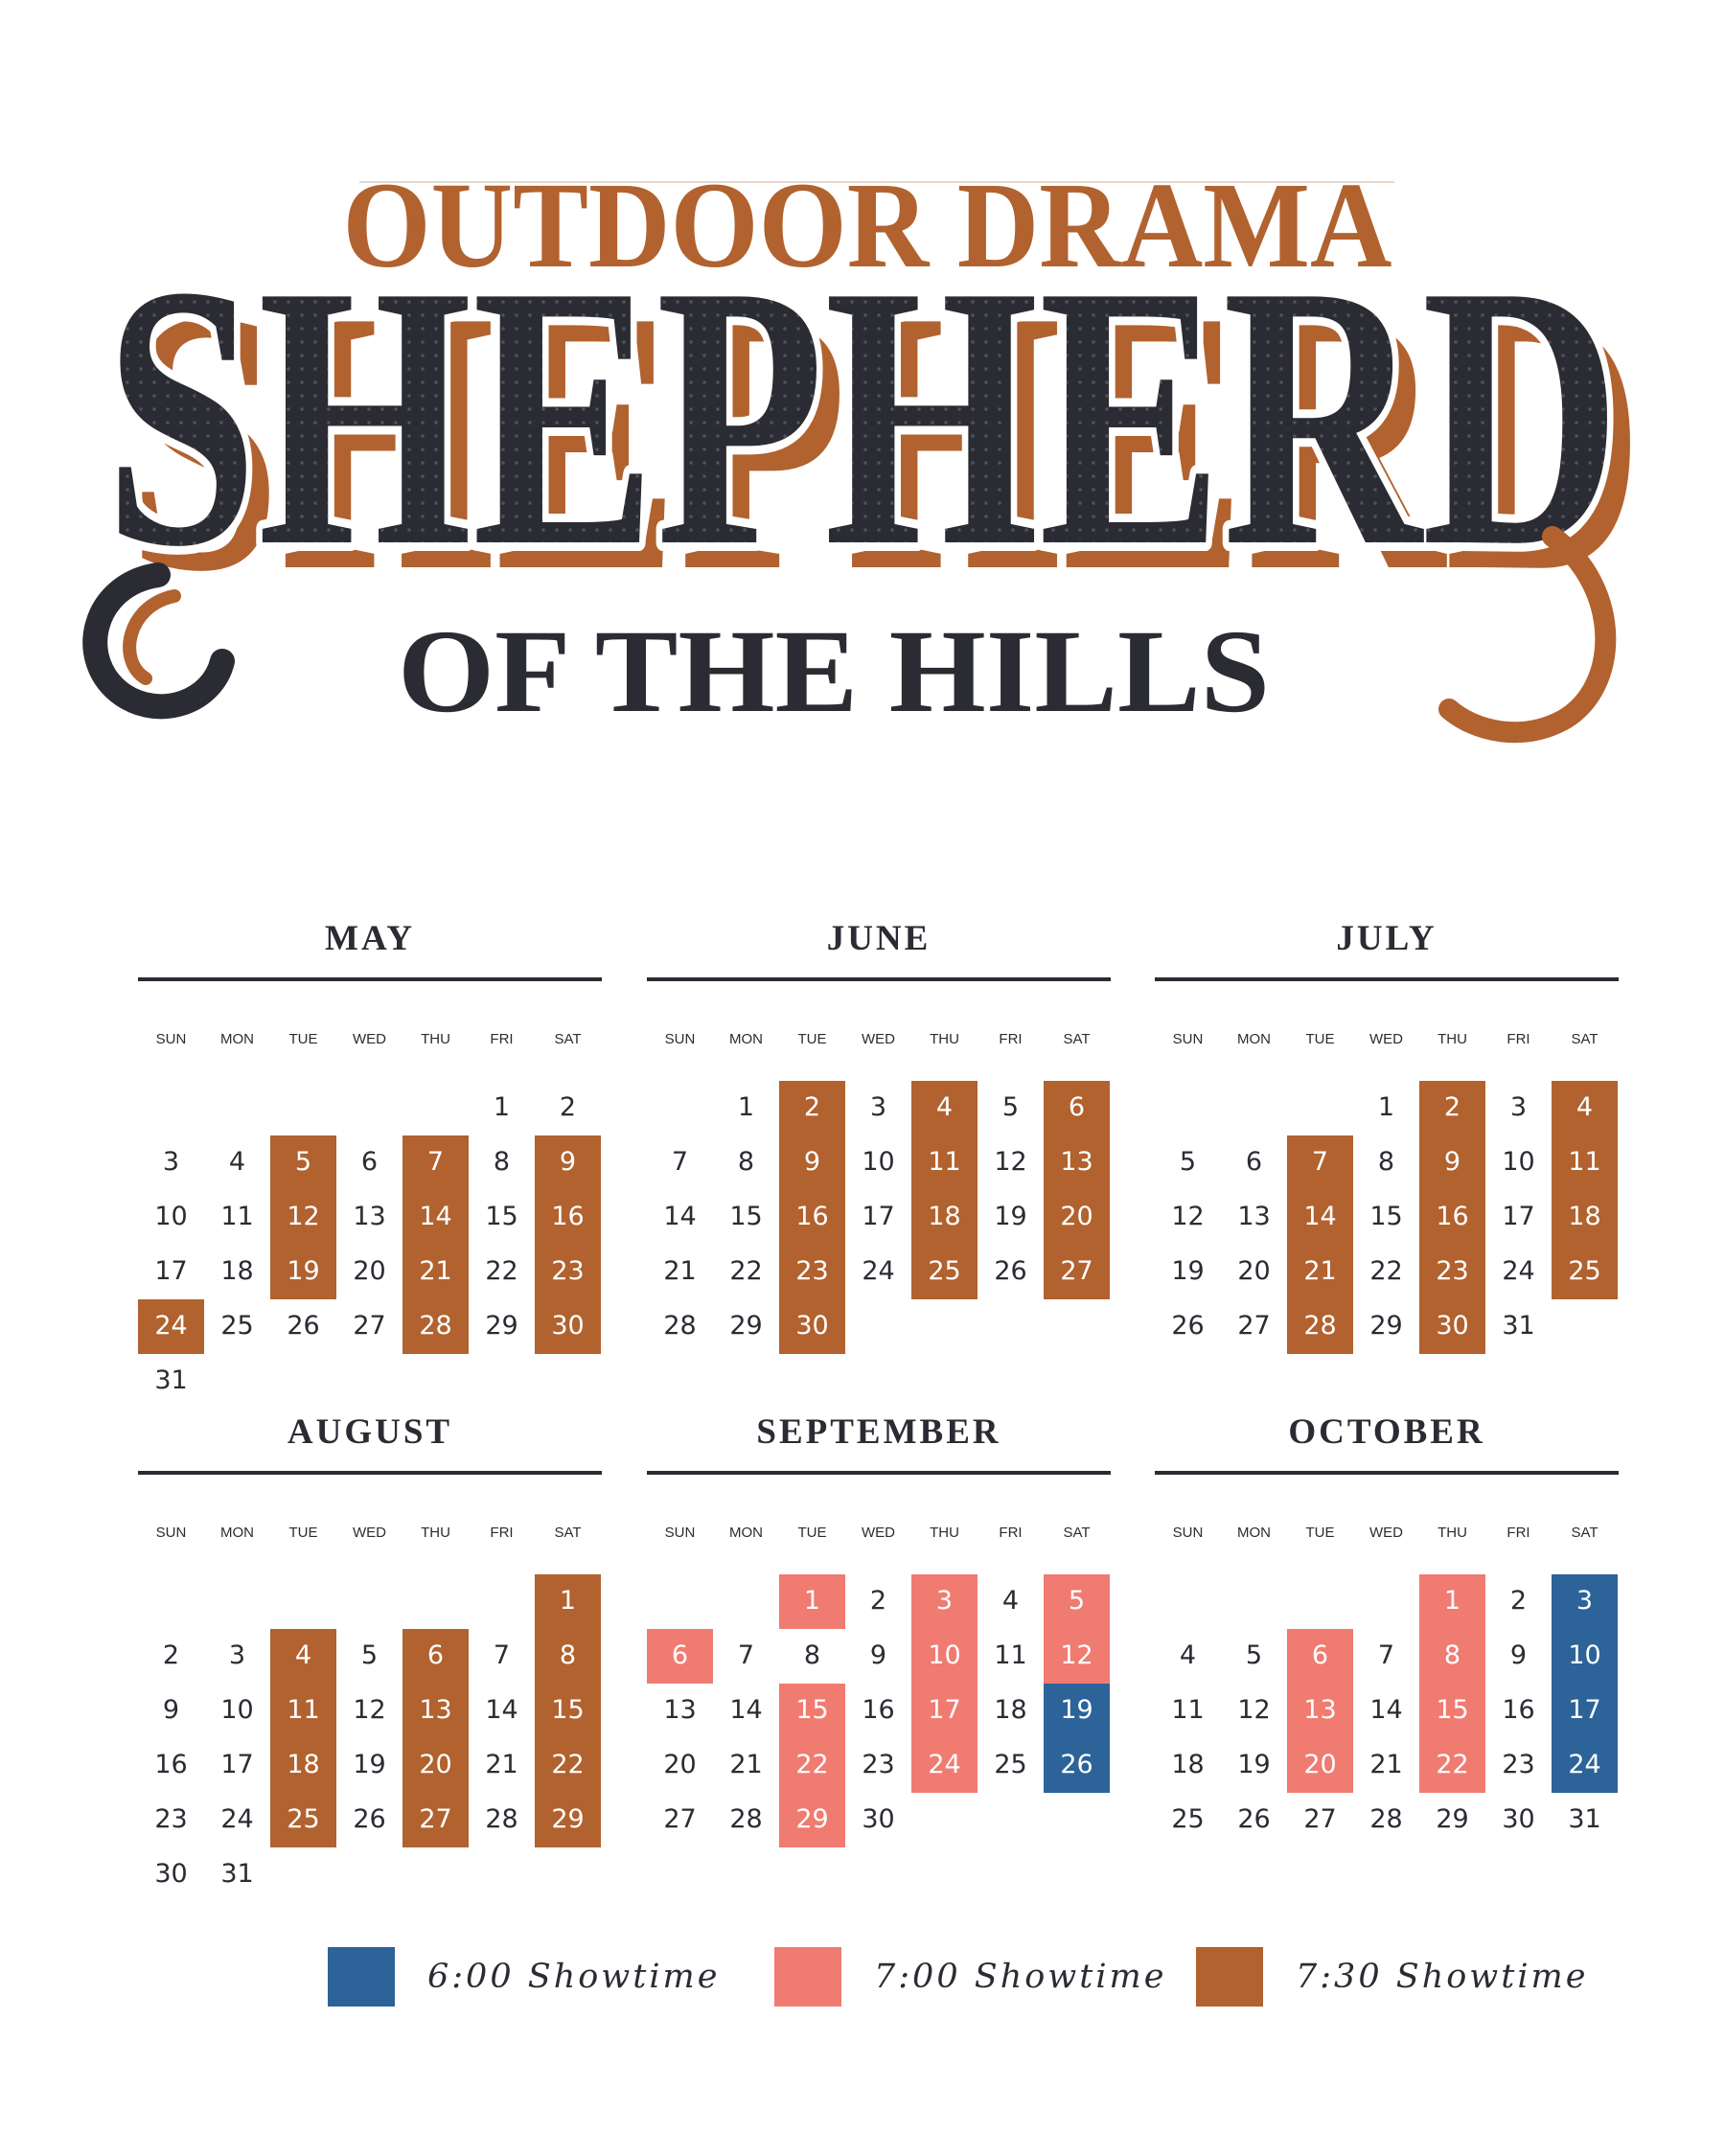  I want to click on show-day: 2, so click(812, 1107).